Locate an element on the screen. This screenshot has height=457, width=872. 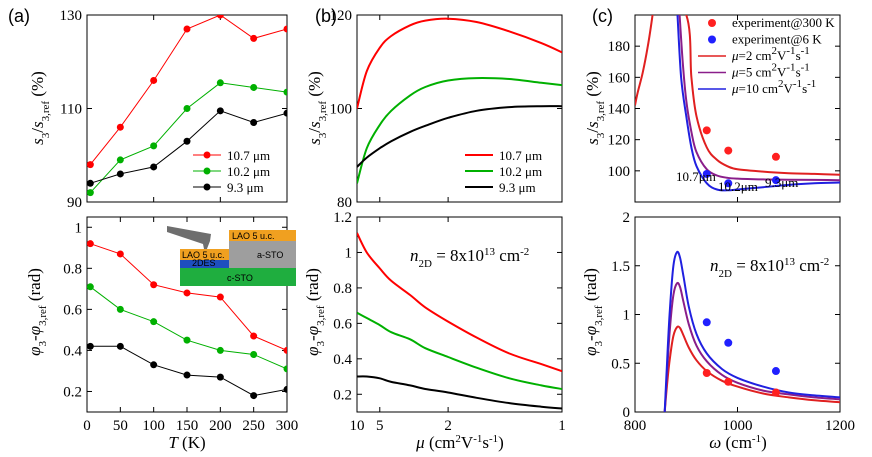
y-tick-label: 110 is located at coordinates (71, 110).